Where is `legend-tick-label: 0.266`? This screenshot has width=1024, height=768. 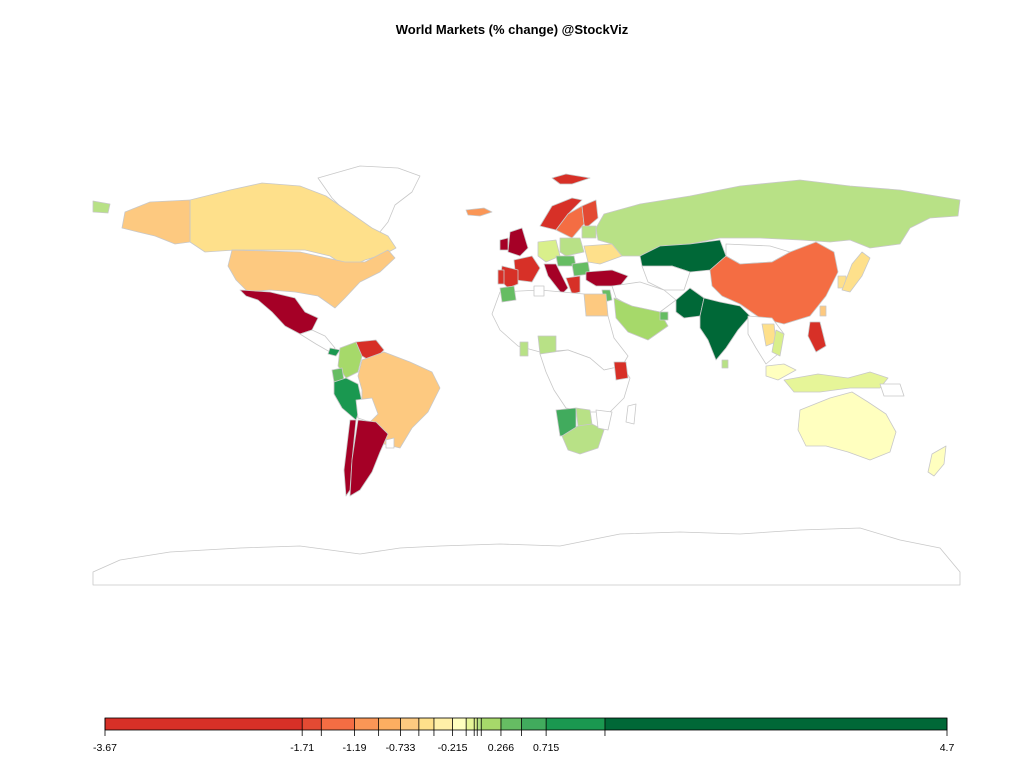
legend-tick-label: 0.266 is located at coordinates (501, 748).